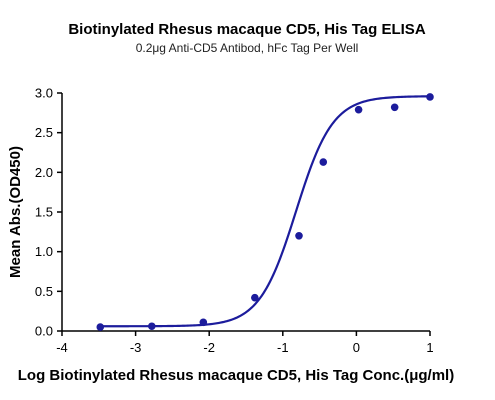 The width and height of the screenshot is (495, 400). What do you see at coordinates (356, 347) in the screenshot?
I see `x-tick-label: 0` at bounding box center [356, 347].